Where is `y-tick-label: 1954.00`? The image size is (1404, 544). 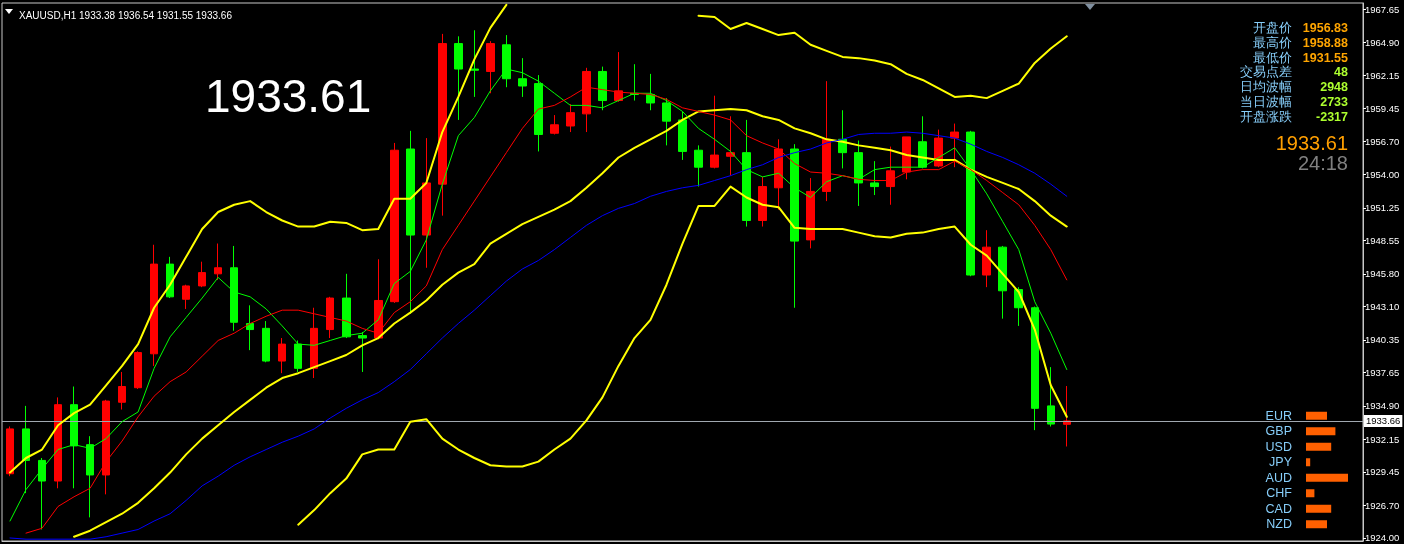
y-tick-label: 1954.00 is located at coordinates (1382, 174).